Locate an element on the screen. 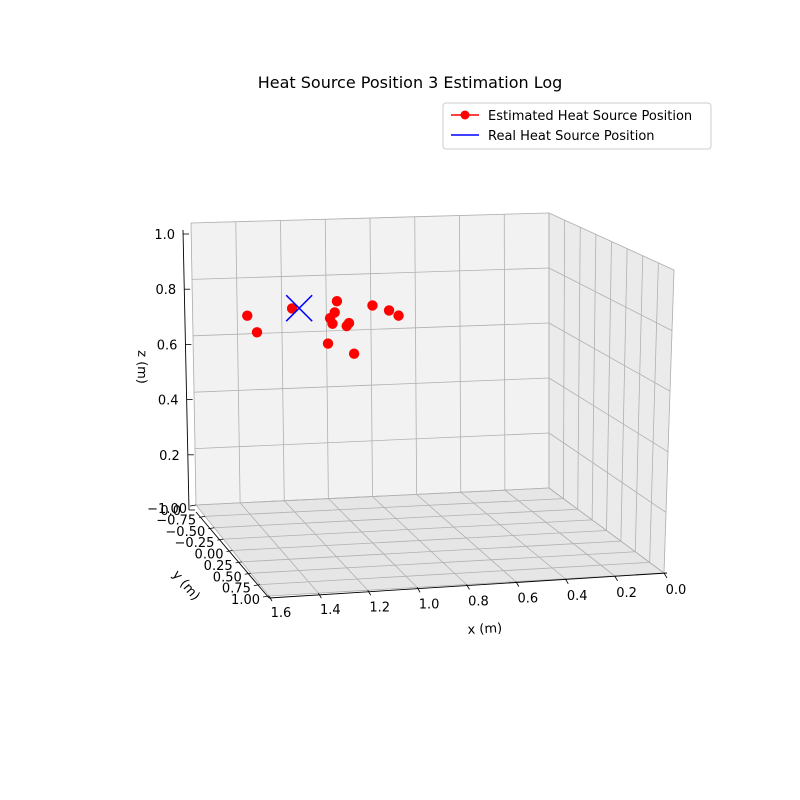 Image resolution: width=800 pixels, height=800 pixels. z-tick-label: 0.4 is located at coordinates (168, 401).